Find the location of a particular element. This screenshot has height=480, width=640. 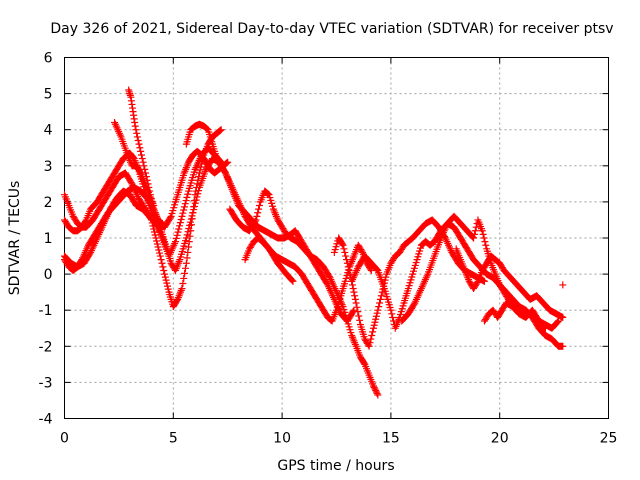

x-tick-label: 15 is located at coordinates (391, 439).